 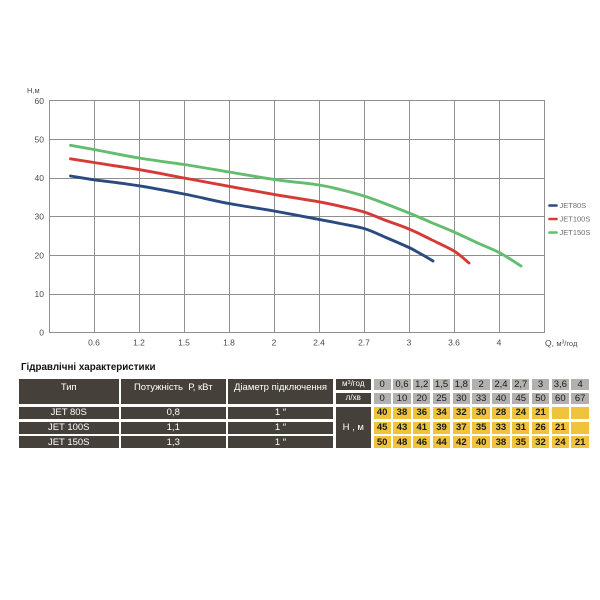 What do you see at coordinates (229, 343) in the screenshot?
I see `svg-text: 1.8` at bounding box center [229, 343].